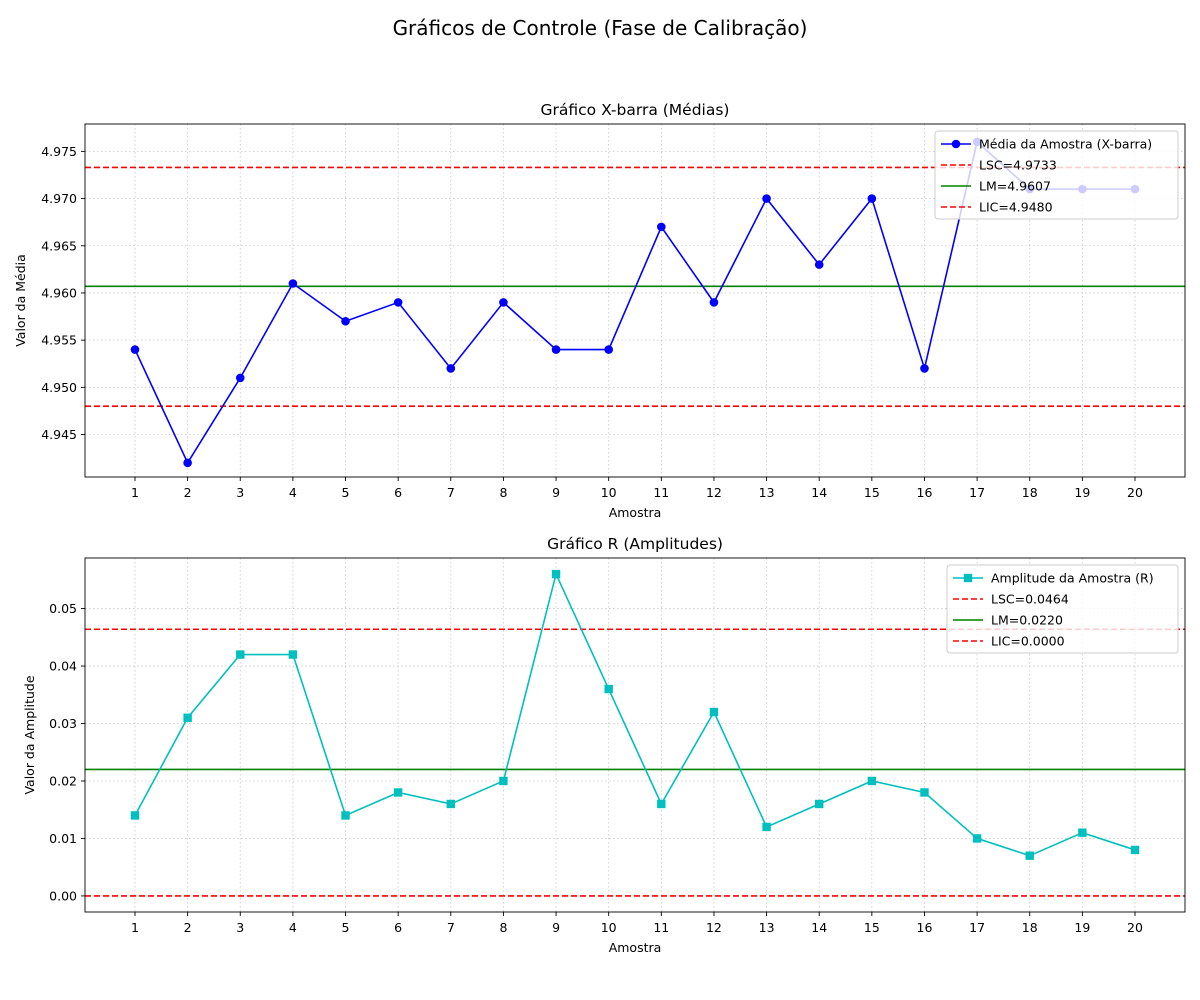 This screenshot has height=1000, width=1200. Describe the element at coordinates (1016, 207) in the screenshot. I see `legend-label: LIC=4.9480` at that location.